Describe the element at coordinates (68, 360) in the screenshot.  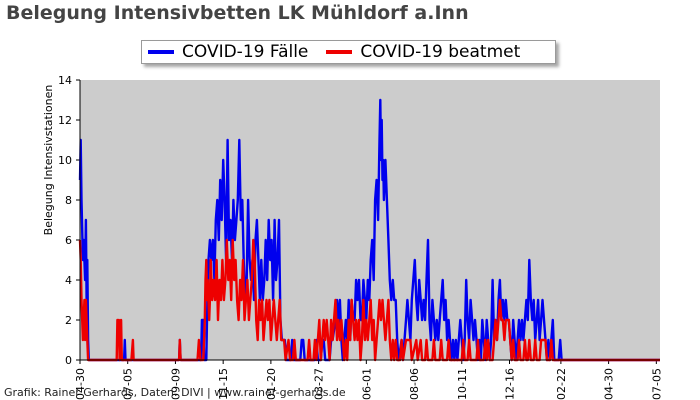
I see `y-tick-label: 0` at that location.